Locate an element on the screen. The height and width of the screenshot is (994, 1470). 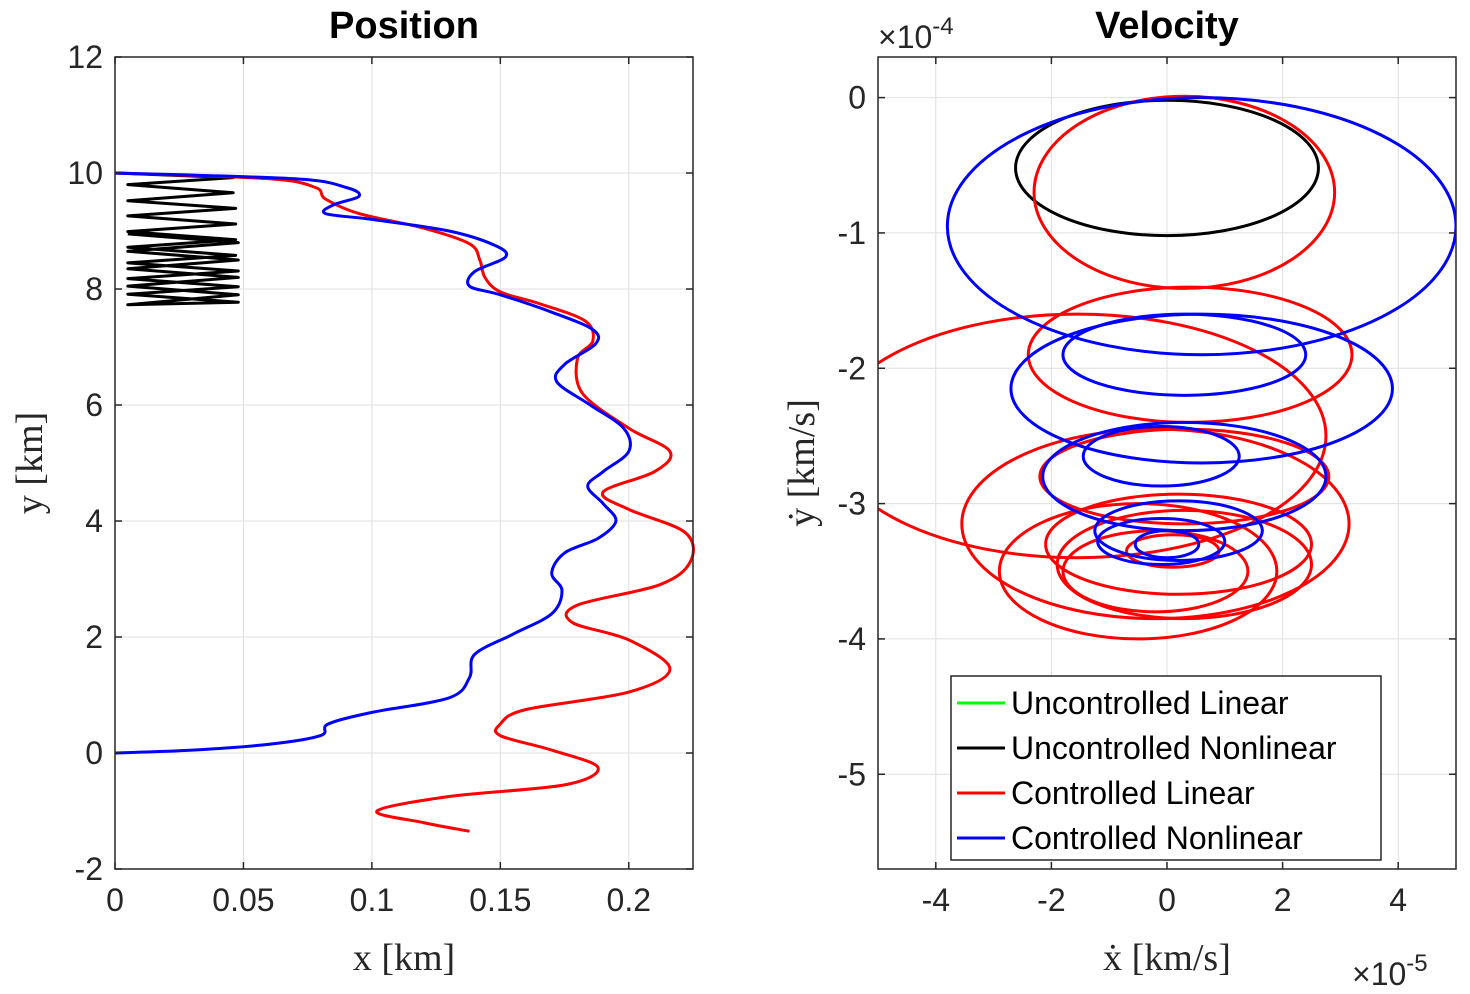
position-title: Position is located at coordinates (404, 26).